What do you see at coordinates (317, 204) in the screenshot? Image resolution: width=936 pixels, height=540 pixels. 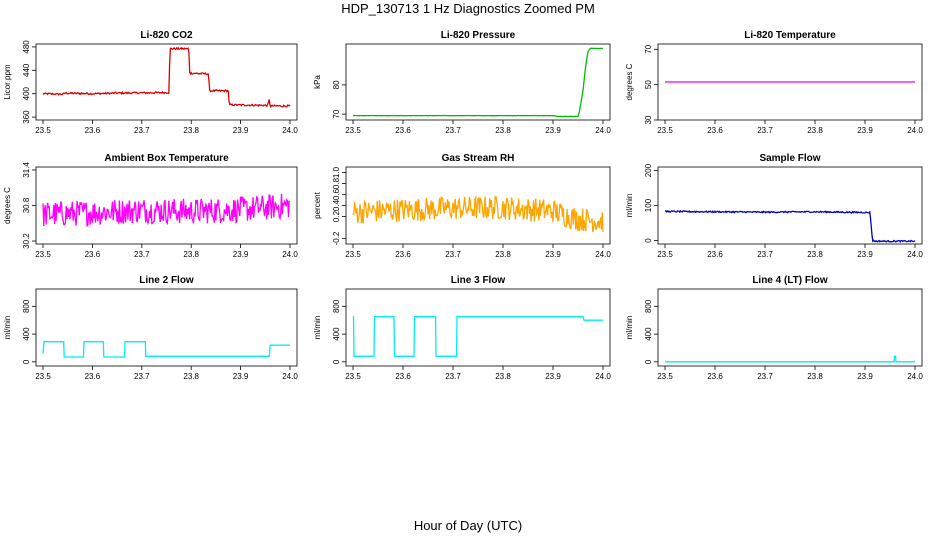 I see `y-axis-label: percent` at bounding box center [317, 204].